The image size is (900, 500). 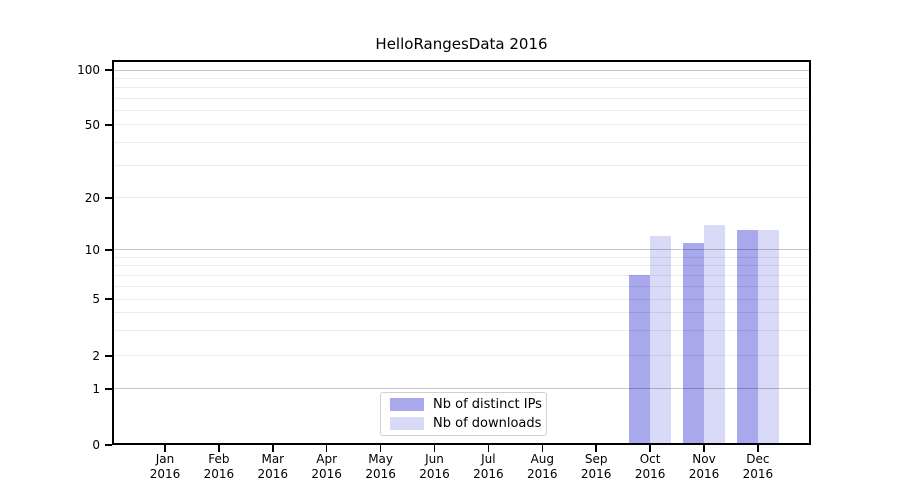 What do you see at coordinates (661, 340) in the screenshot?
I see `bar-downloads-oct` at bounding box center [661, 340].